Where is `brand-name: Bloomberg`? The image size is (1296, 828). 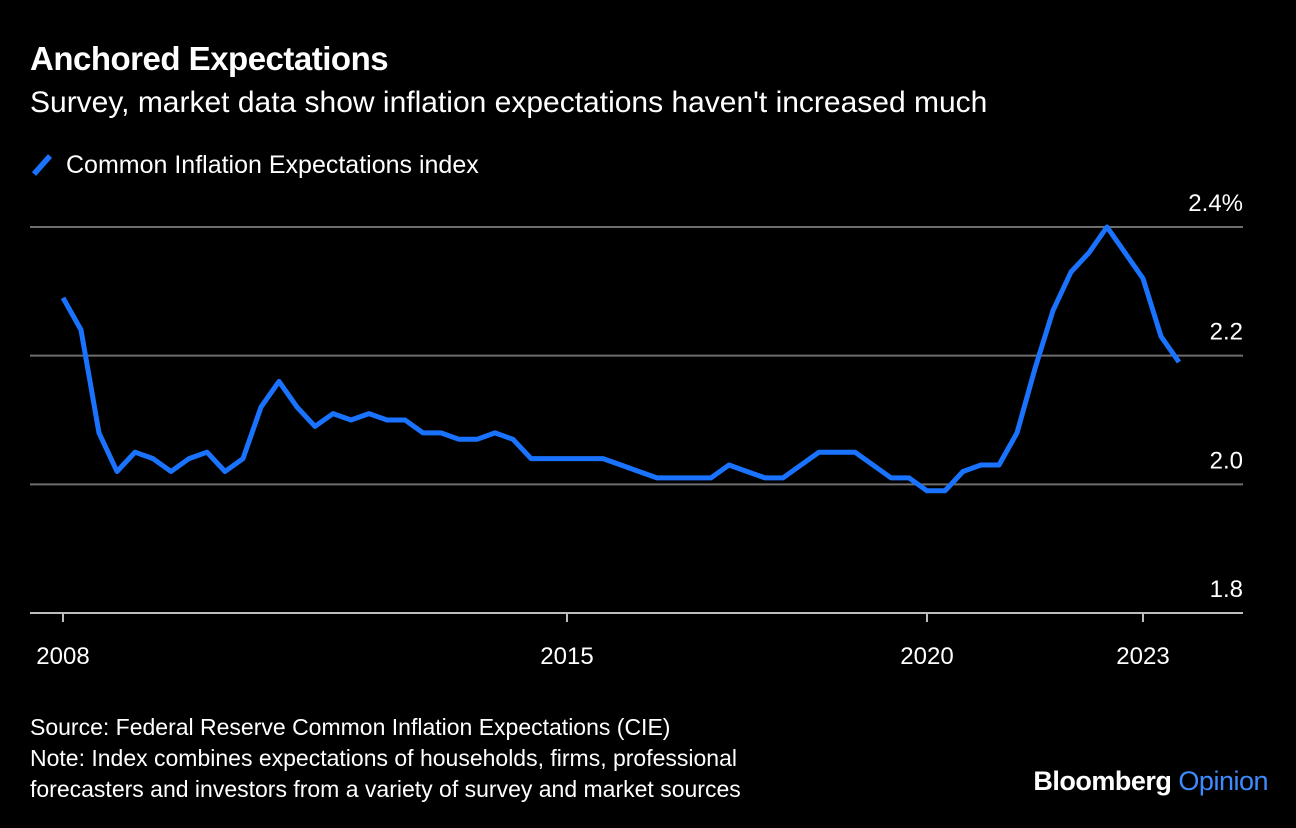
brand-name: Bloomberg is located at coordinates (1102, 781).